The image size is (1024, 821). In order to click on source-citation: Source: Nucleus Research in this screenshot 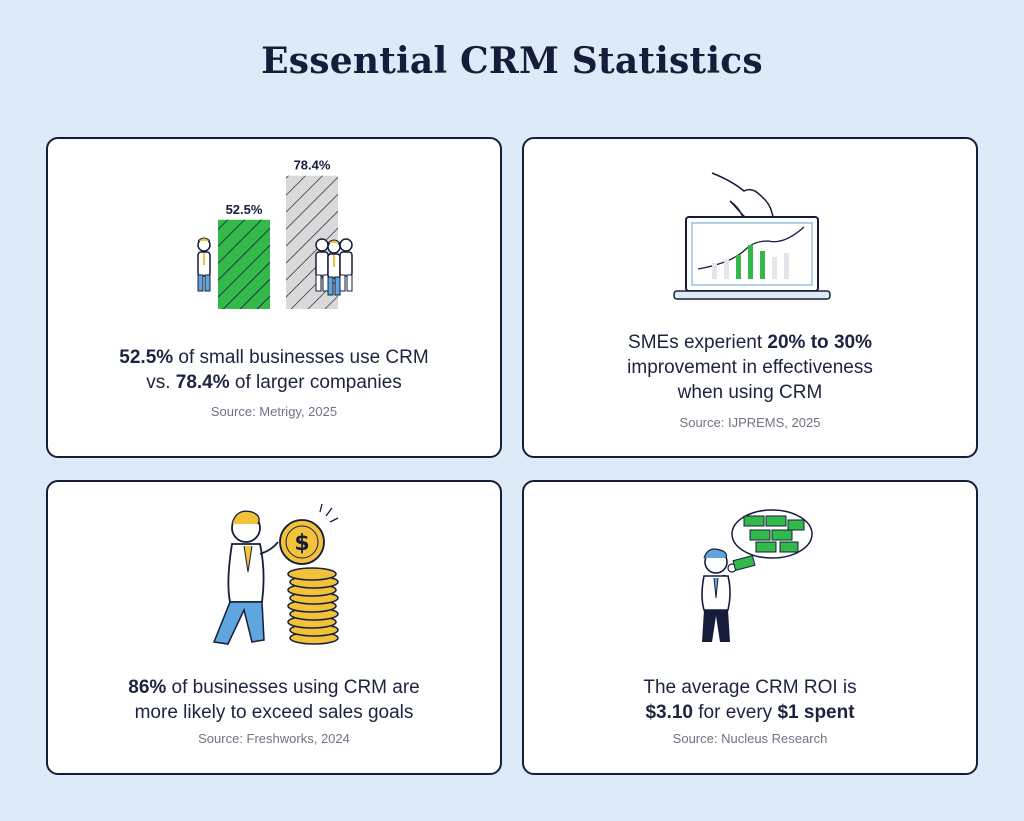, I will do `click(750, 738)`.